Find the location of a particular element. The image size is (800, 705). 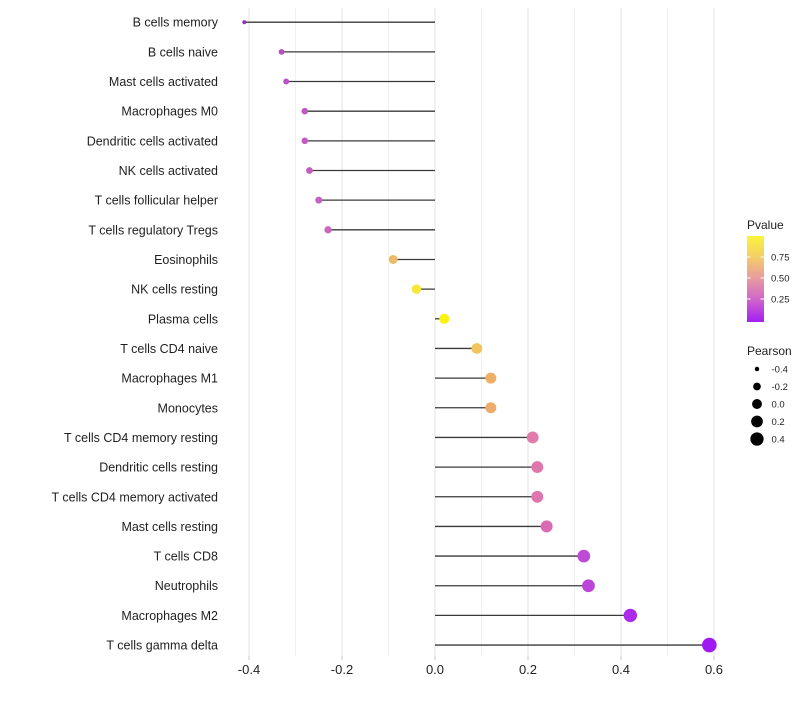

pearson-legend-title: Pearson is located at coordinates (769, 351).